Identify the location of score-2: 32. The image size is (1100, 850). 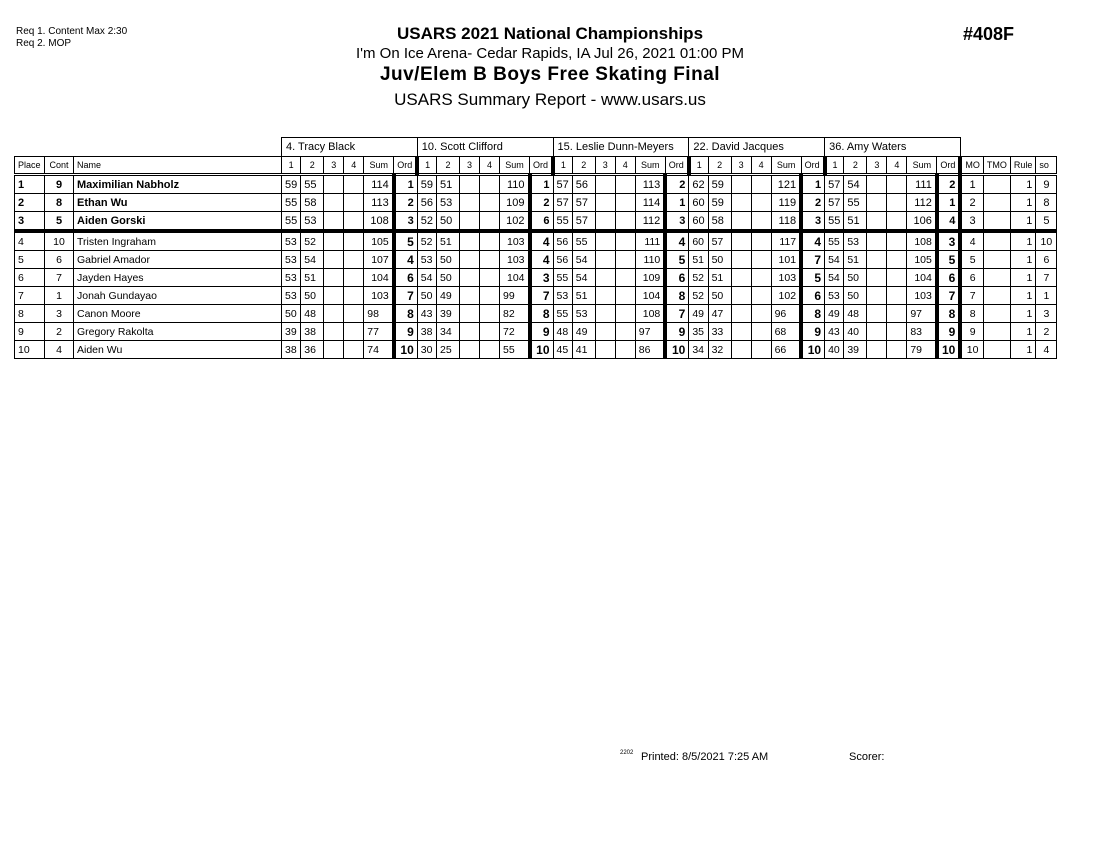
(719, 349).